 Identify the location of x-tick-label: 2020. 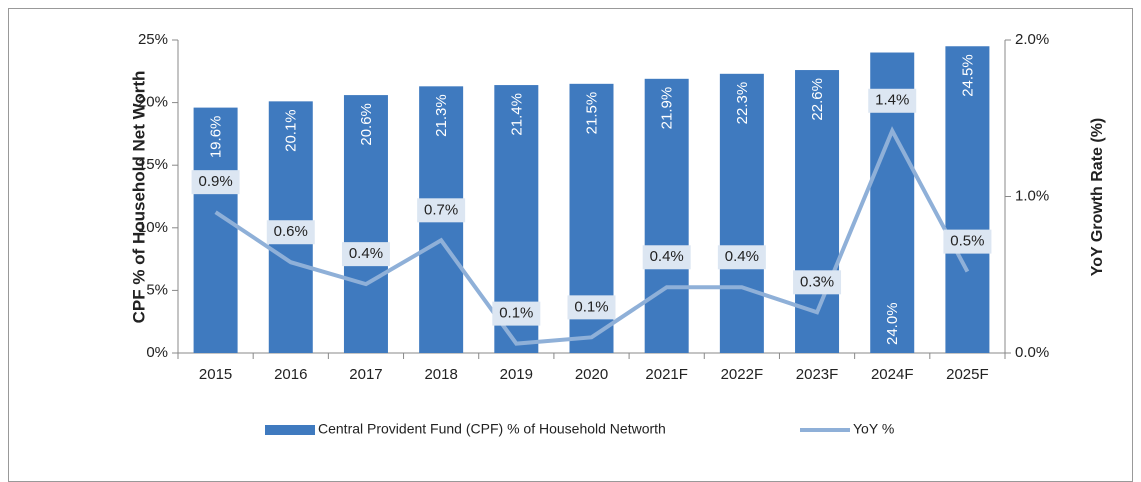
(591, 374).